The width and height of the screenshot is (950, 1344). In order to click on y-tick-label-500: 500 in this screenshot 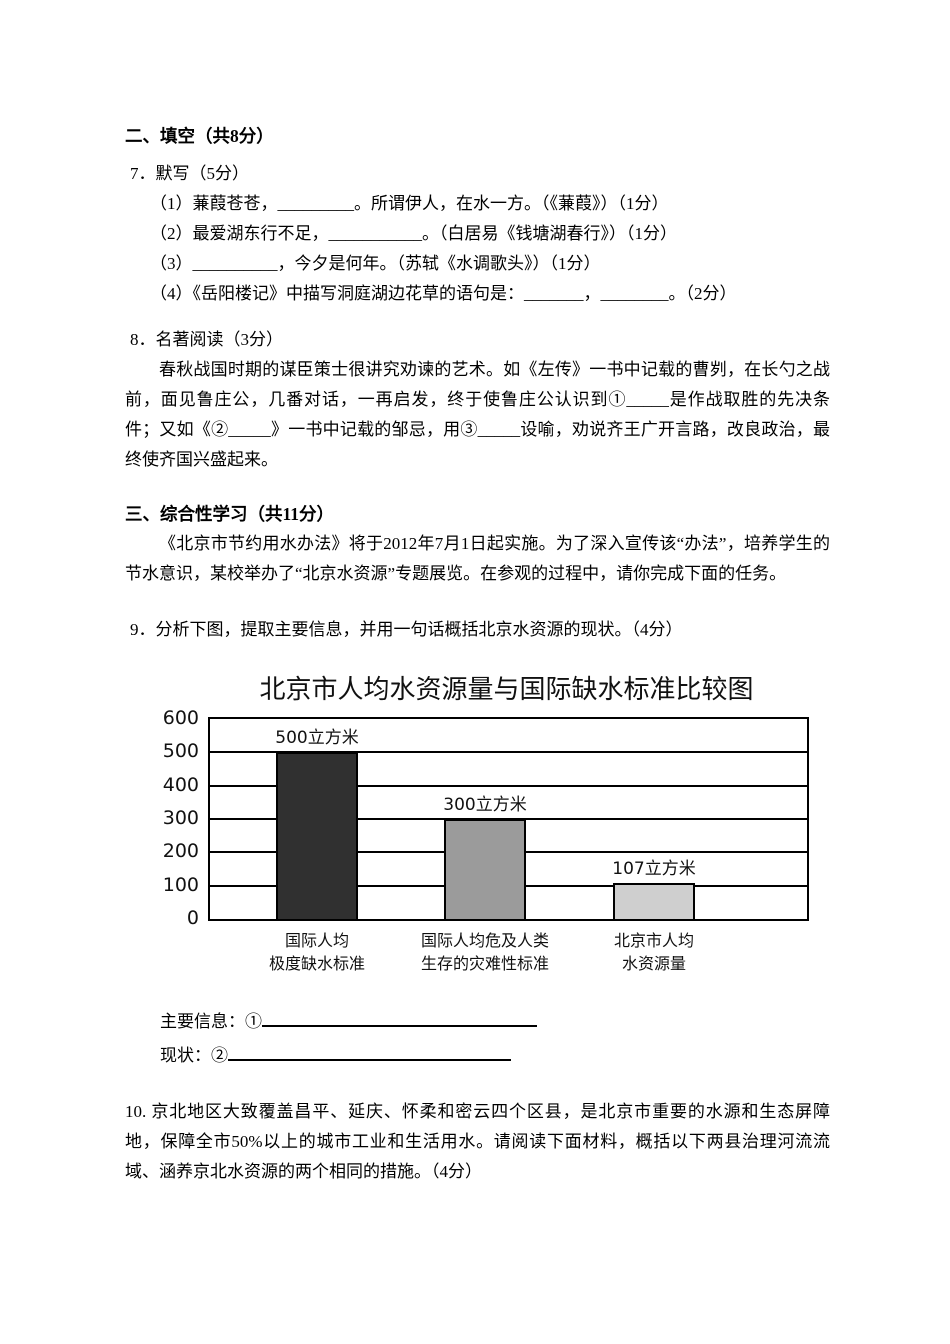, I will do `click(180, 751)`.